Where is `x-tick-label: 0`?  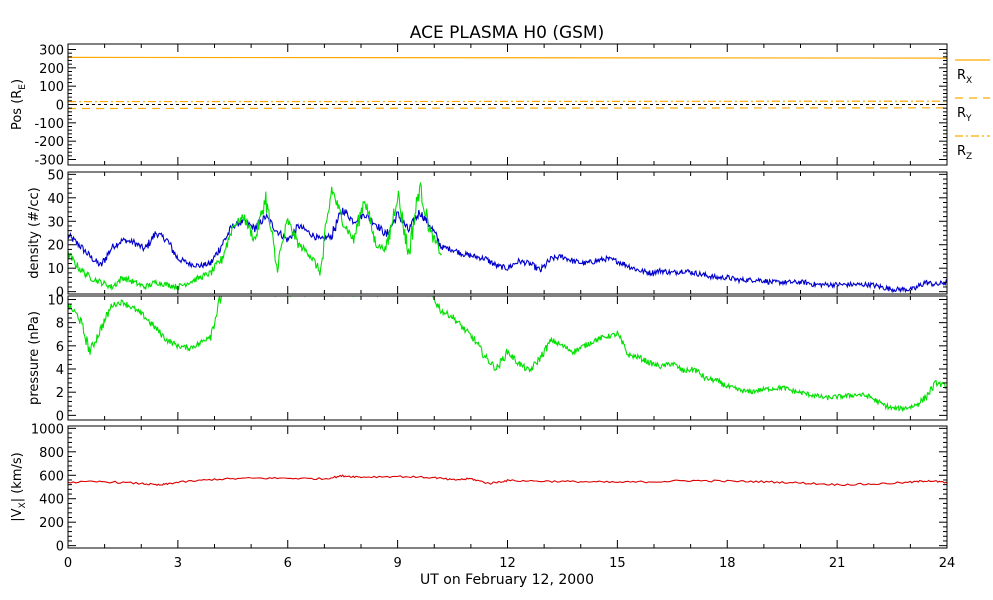 x-tick-label: 0 is located at coordinates (68, 563).